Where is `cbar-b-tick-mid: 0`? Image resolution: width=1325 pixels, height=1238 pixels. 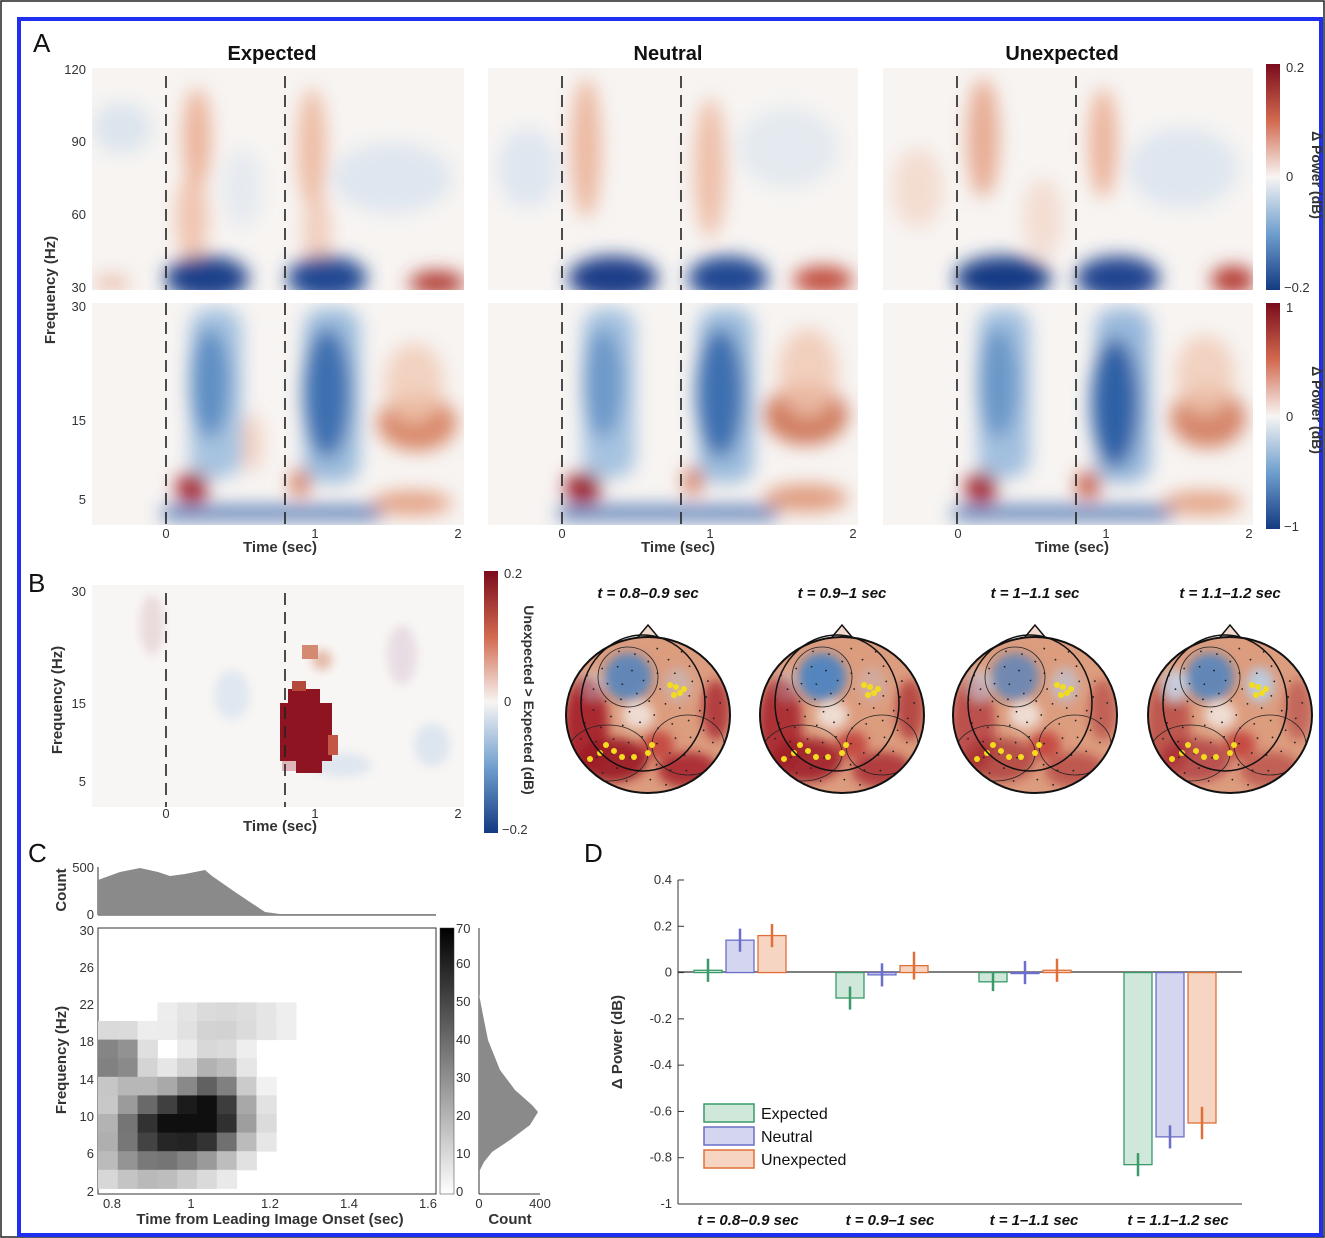 cbar-b-tick-mid: 0 is located at coordinates (507, 701).